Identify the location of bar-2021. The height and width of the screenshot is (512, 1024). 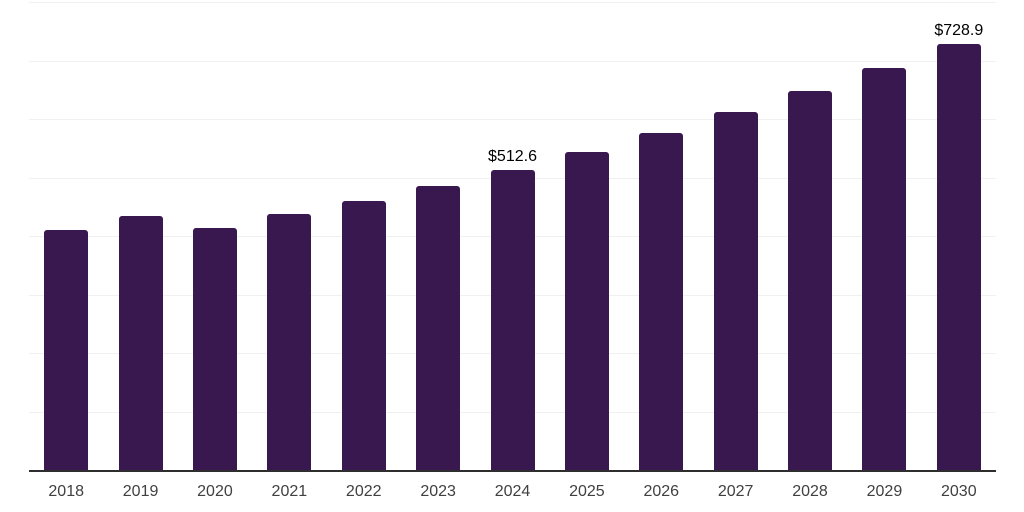
(289, 342).